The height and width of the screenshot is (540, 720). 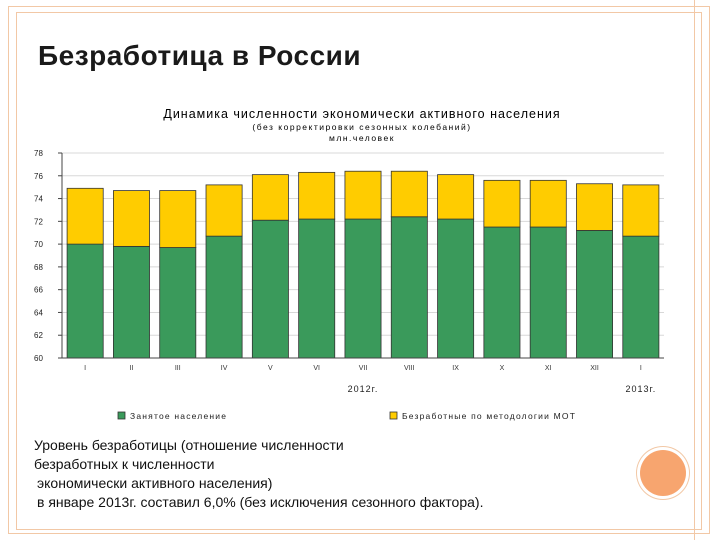 What do you see at coordinates (363, 389) in the screenshot?
I see `year-label: 2012г.` at bounding box center [363, 389].